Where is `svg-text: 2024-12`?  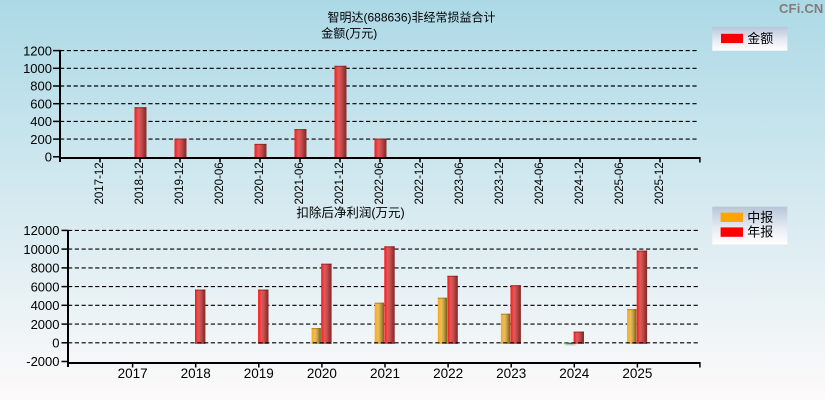 svg-text: 2024-12 is located at coordinates (580, 183).